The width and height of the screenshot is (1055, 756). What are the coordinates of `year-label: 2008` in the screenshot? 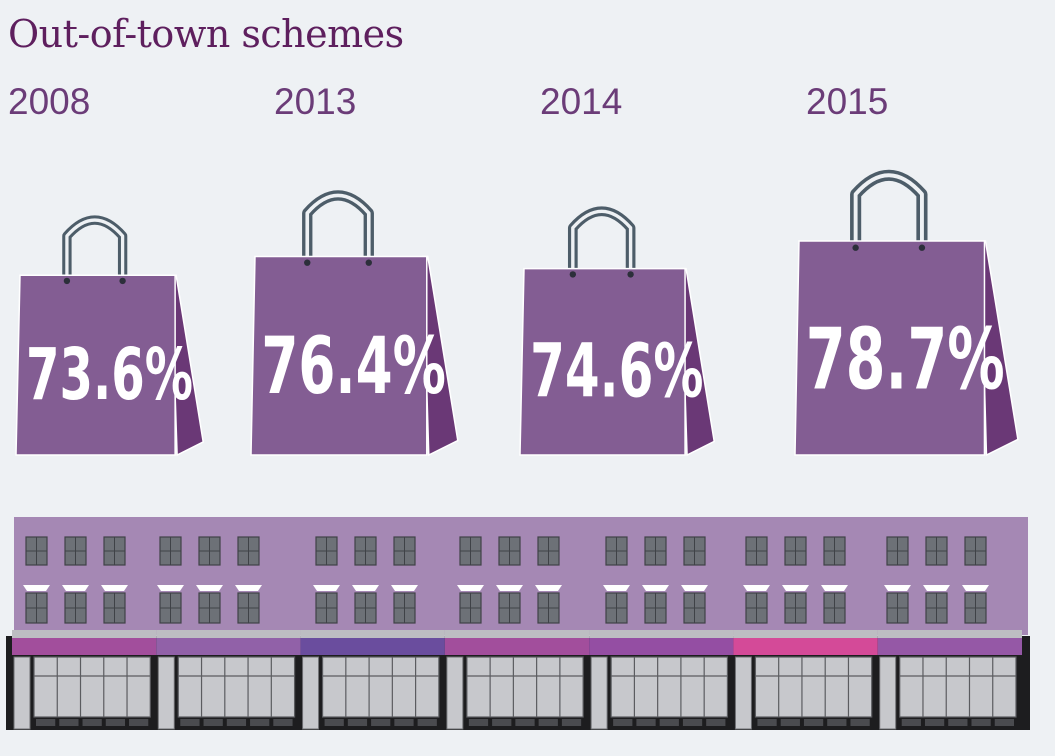 It's located at (49, 101).